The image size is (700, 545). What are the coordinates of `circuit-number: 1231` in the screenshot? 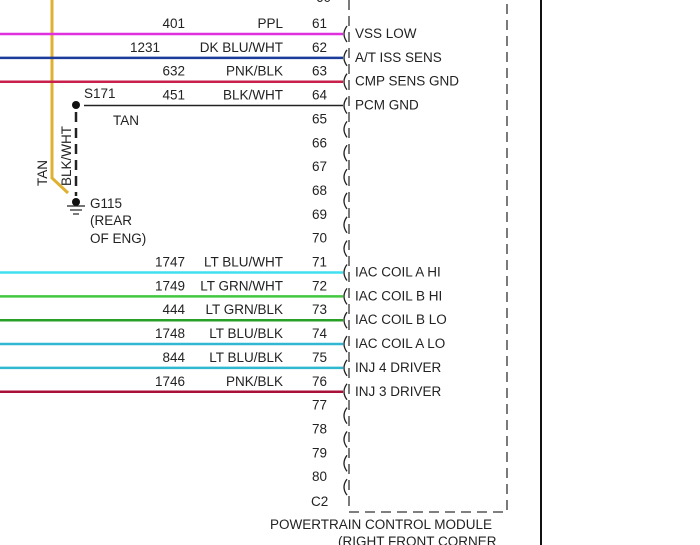 It's located at (145, 47).